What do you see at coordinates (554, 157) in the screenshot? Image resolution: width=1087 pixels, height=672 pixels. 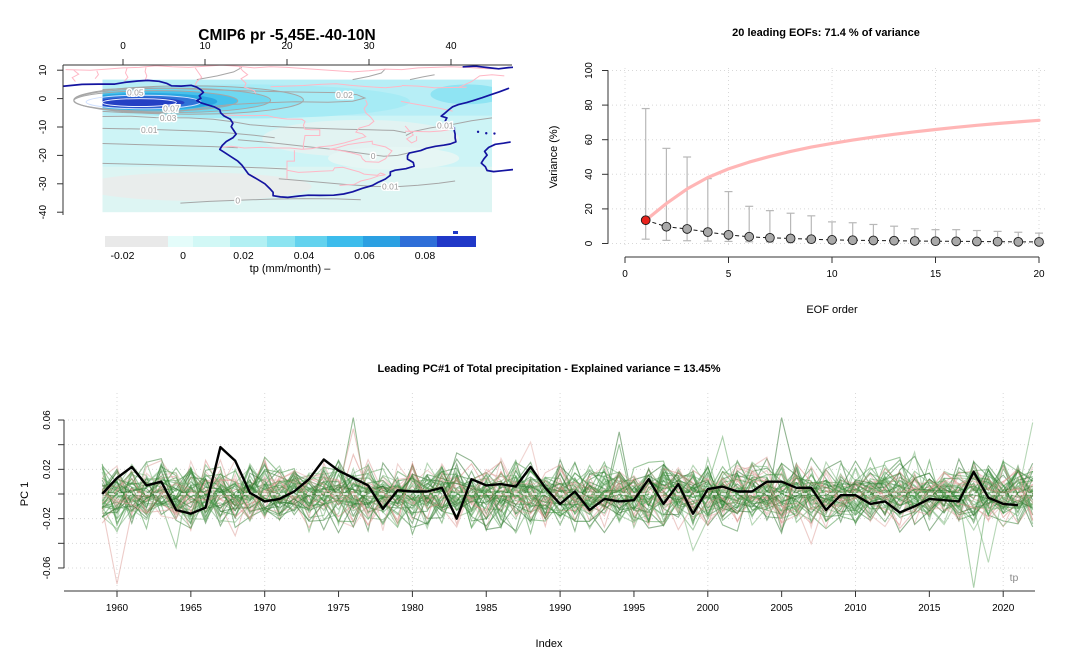 I see `scree-y-axis-label: Variance (%)` at bounding box center [554, 157].